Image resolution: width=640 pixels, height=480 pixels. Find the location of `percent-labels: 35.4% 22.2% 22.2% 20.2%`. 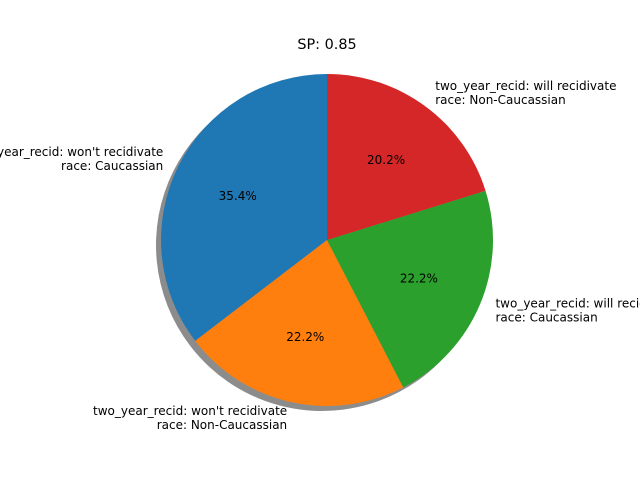

percent-labels: 35.4% 22.2% 22.2% 20.2% is located at coordinates (328, 248).